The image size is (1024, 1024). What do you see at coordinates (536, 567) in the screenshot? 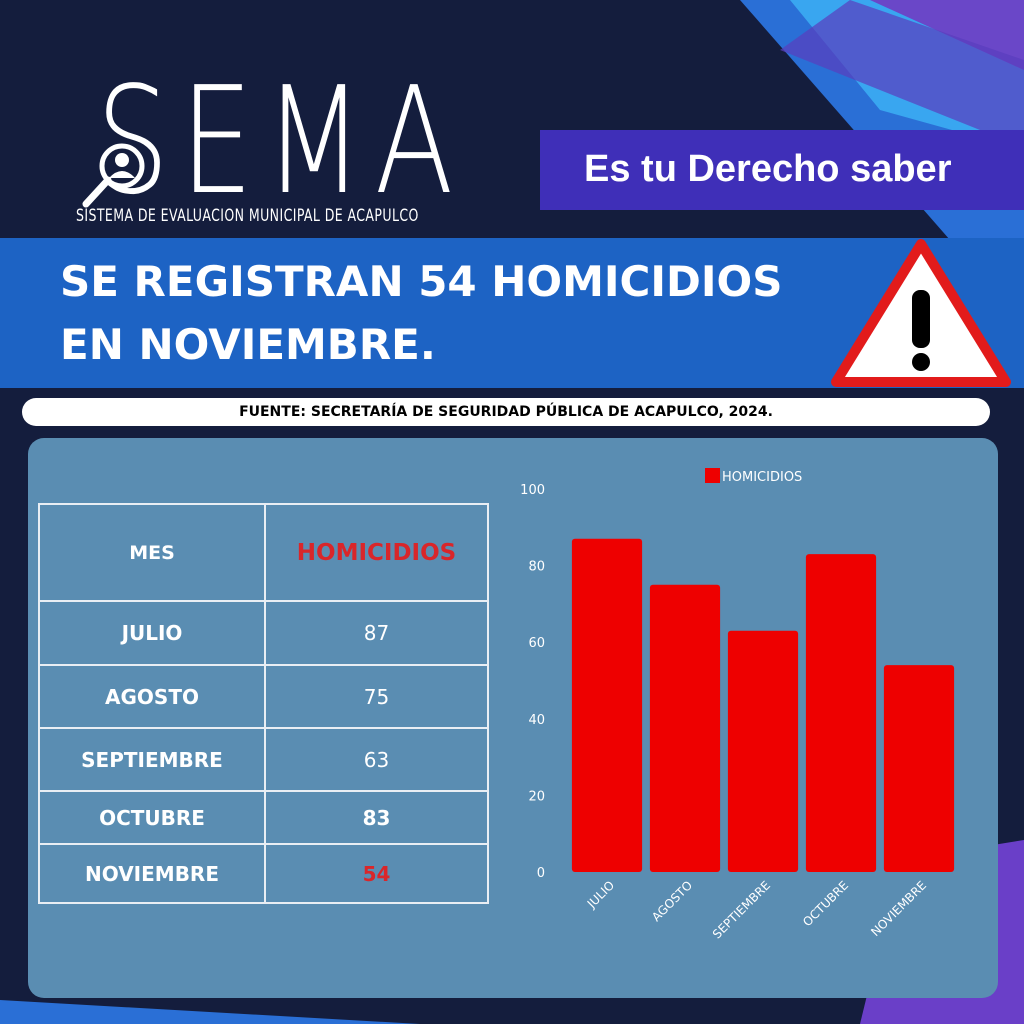
I see `y-tick-label: 80` at bounding box center [536, 567].